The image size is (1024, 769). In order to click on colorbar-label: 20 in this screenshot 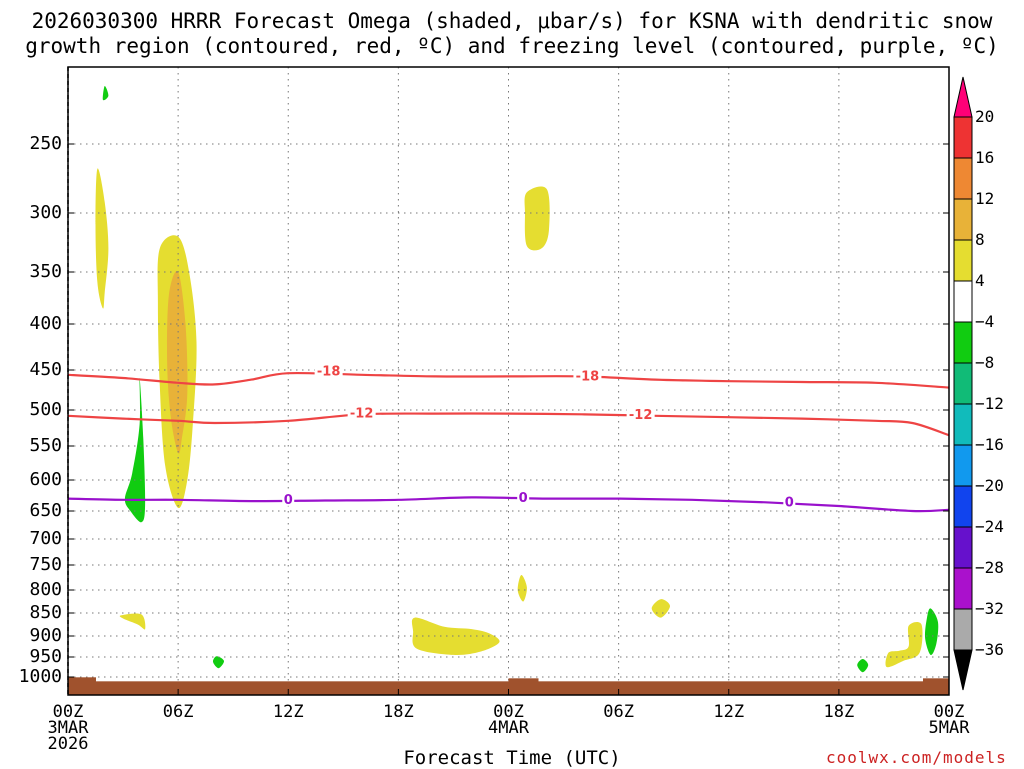, I will do `click(985, 116)`.